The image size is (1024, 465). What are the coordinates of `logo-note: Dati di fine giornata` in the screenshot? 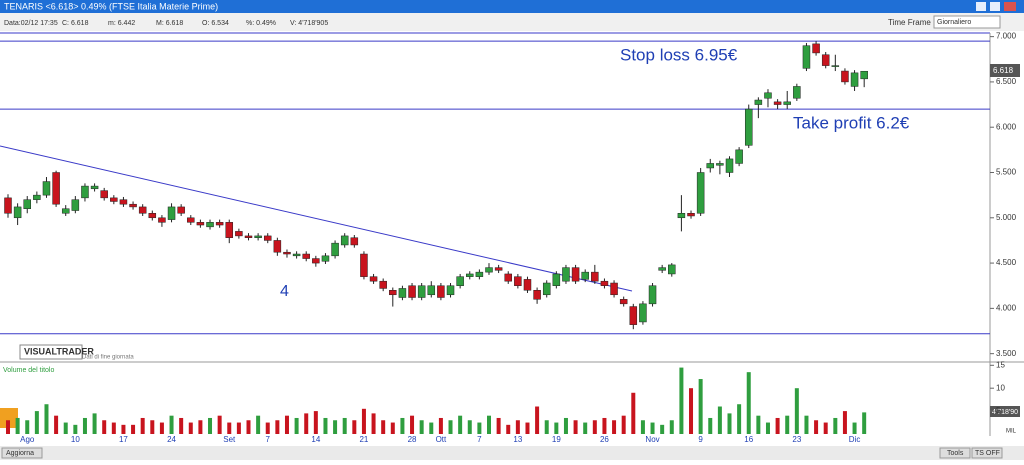 It's located at (108, 358).